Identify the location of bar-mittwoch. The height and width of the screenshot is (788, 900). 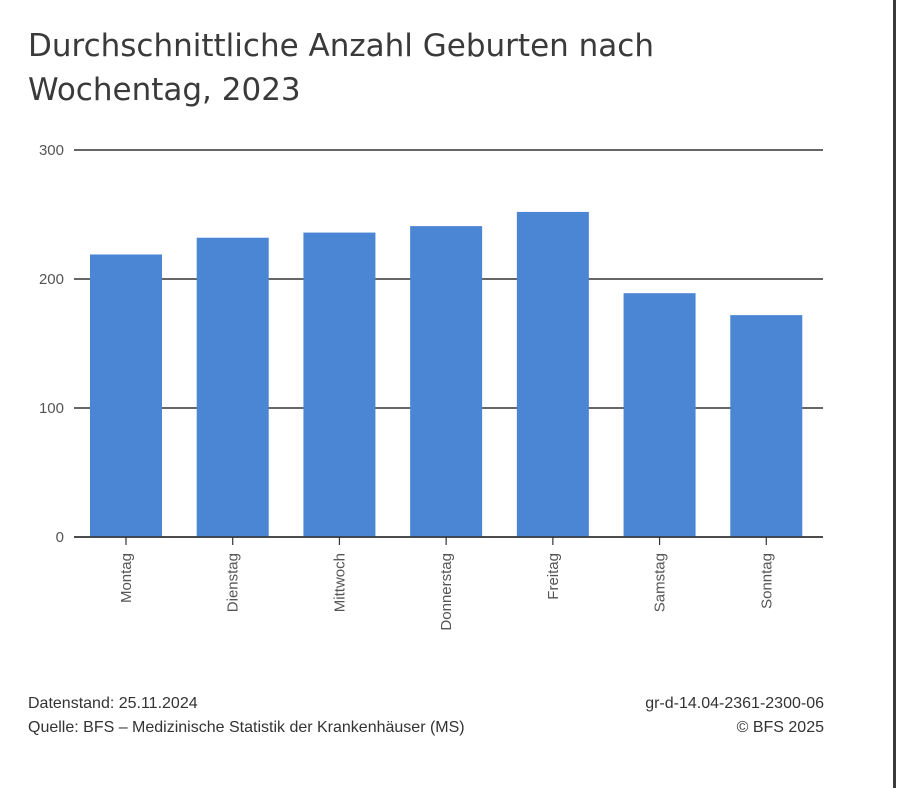
(339, 384).